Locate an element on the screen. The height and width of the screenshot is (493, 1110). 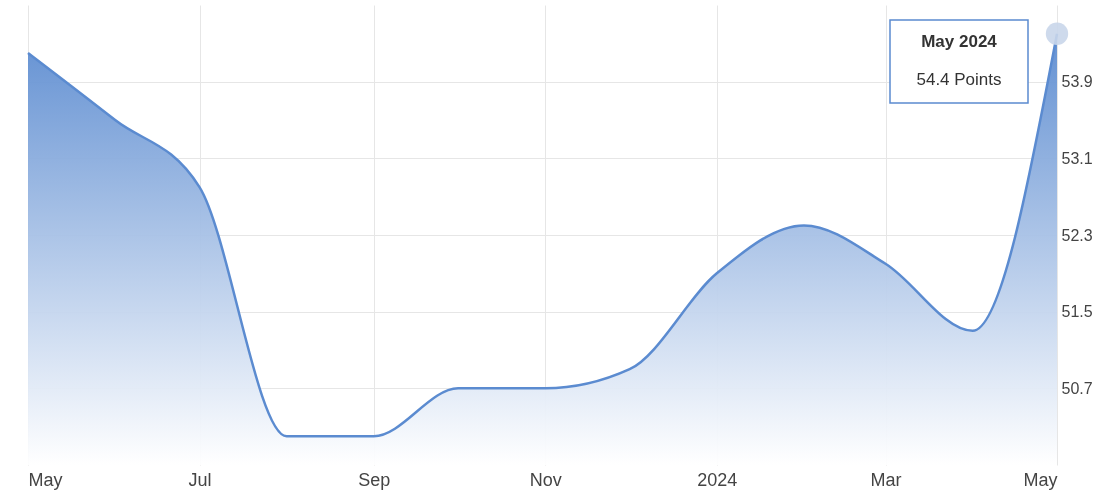
x-tick-label: 2024 is located at coordinates (717, 479).